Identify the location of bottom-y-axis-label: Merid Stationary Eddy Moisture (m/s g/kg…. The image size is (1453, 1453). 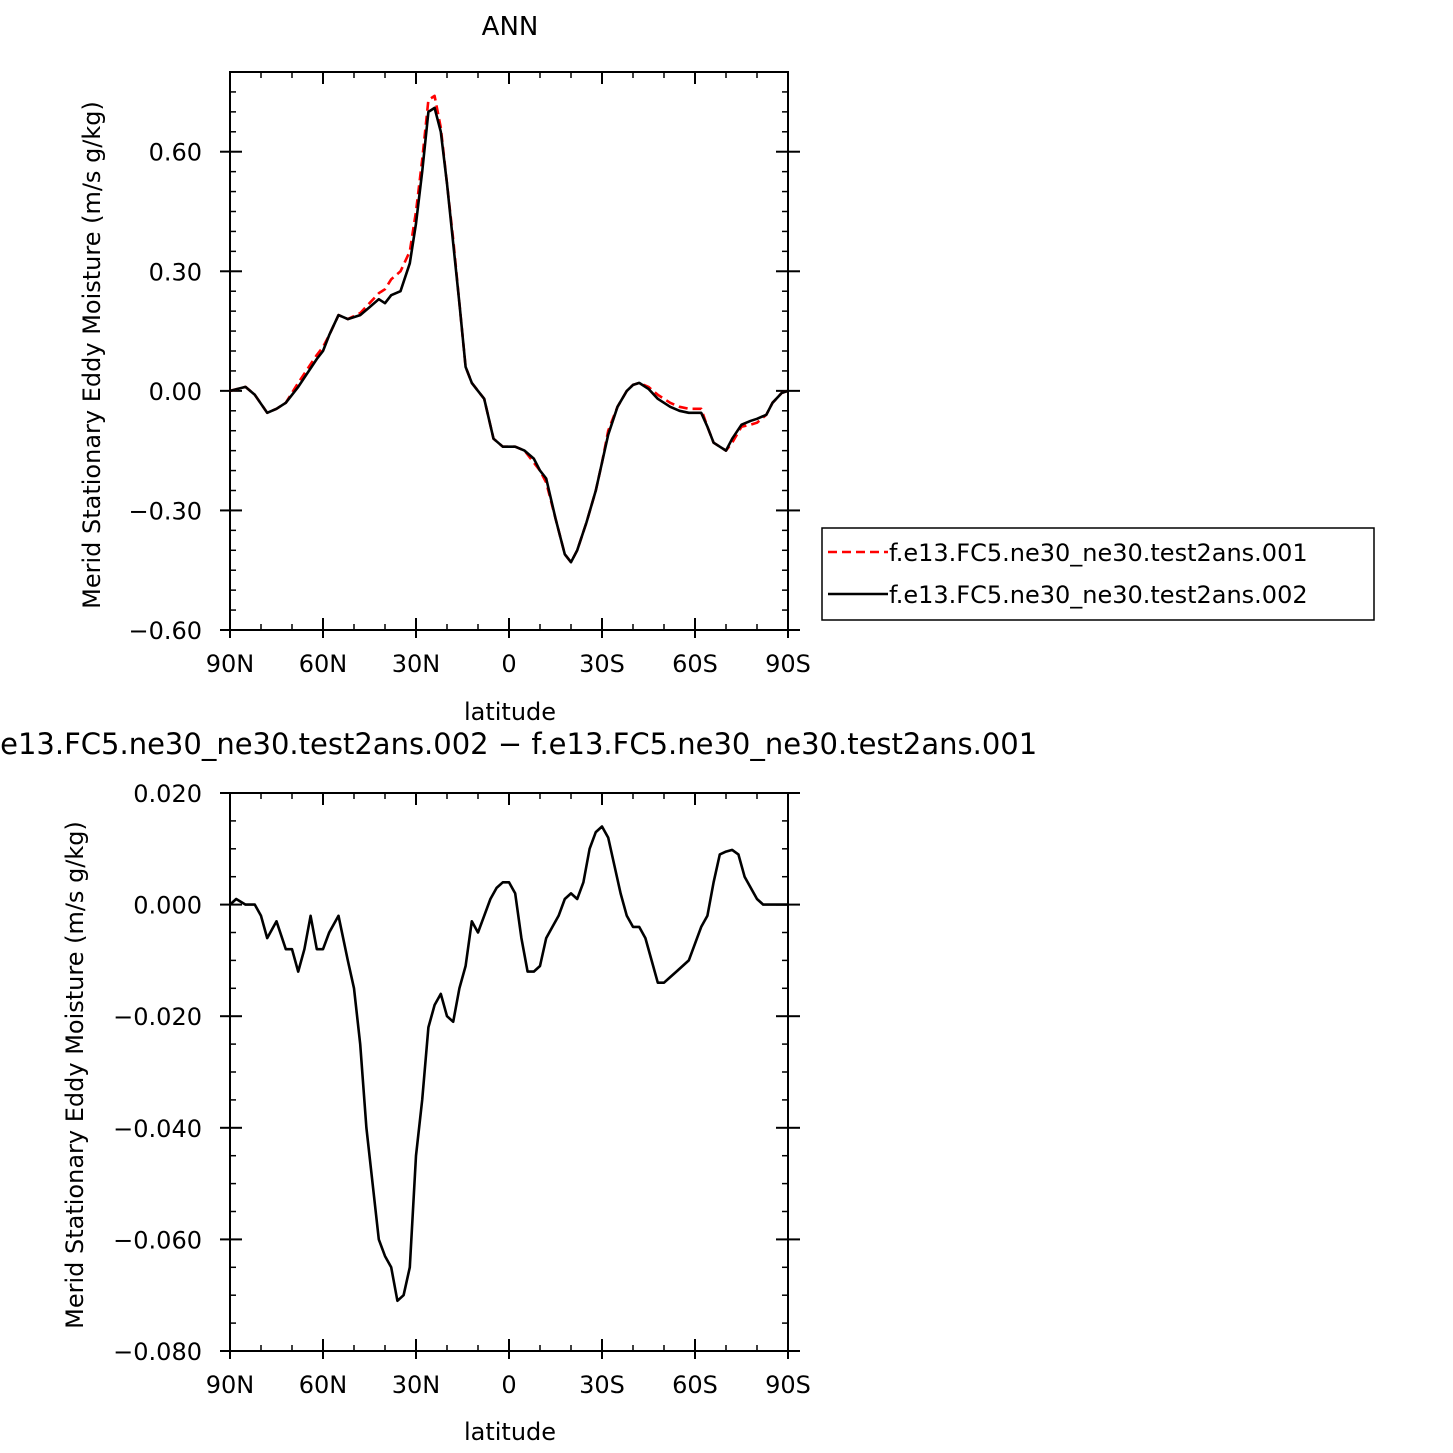
(75, 1075).